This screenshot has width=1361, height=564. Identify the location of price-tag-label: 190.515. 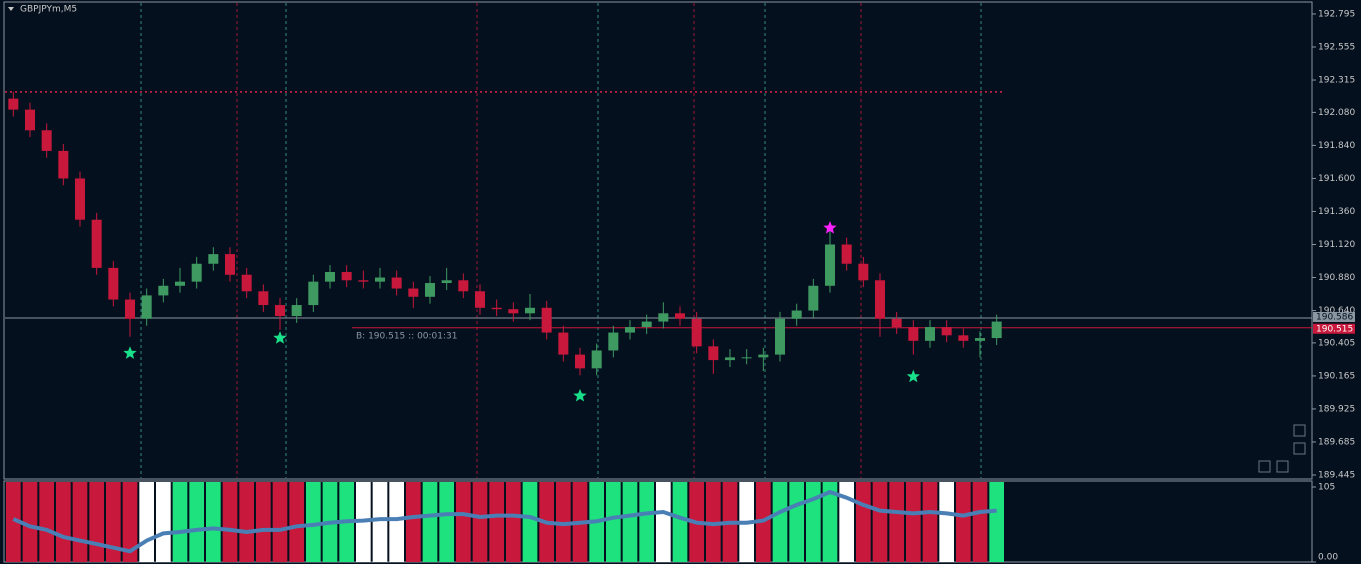
(1334, 329).